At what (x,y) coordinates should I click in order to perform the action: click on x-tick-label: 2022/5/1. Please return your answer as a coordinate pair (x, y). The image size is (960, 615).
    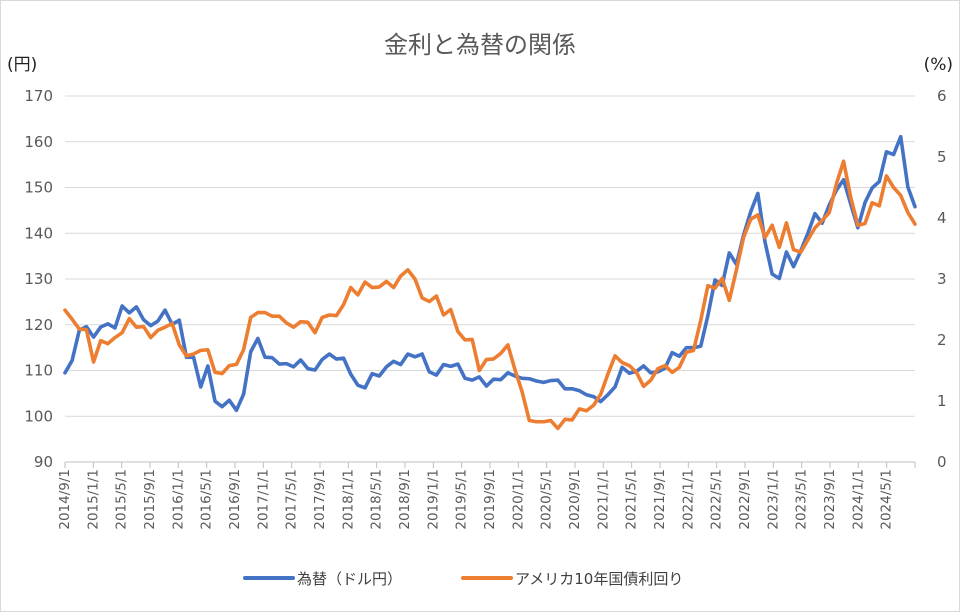
    Looking at the image, I should click on (717, 499).